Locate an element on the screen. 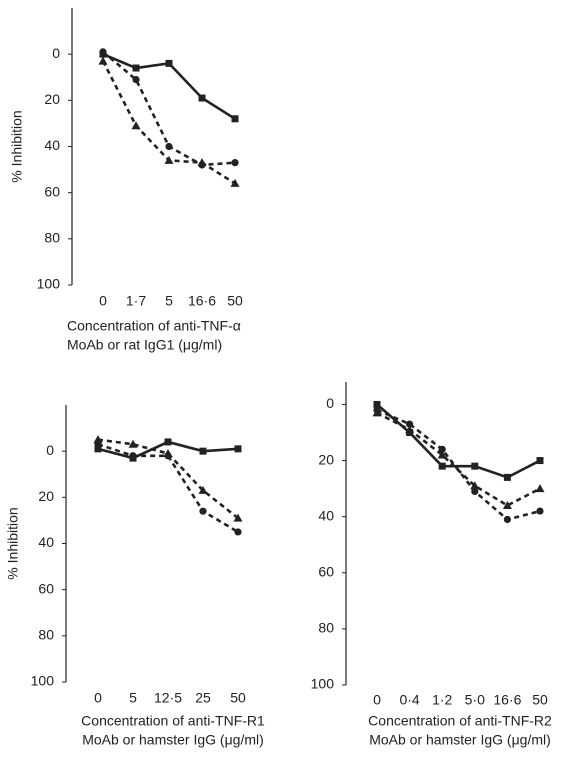  x-axis-label: Concentration of anti-TNF-α is located at coordinates (154, 326).